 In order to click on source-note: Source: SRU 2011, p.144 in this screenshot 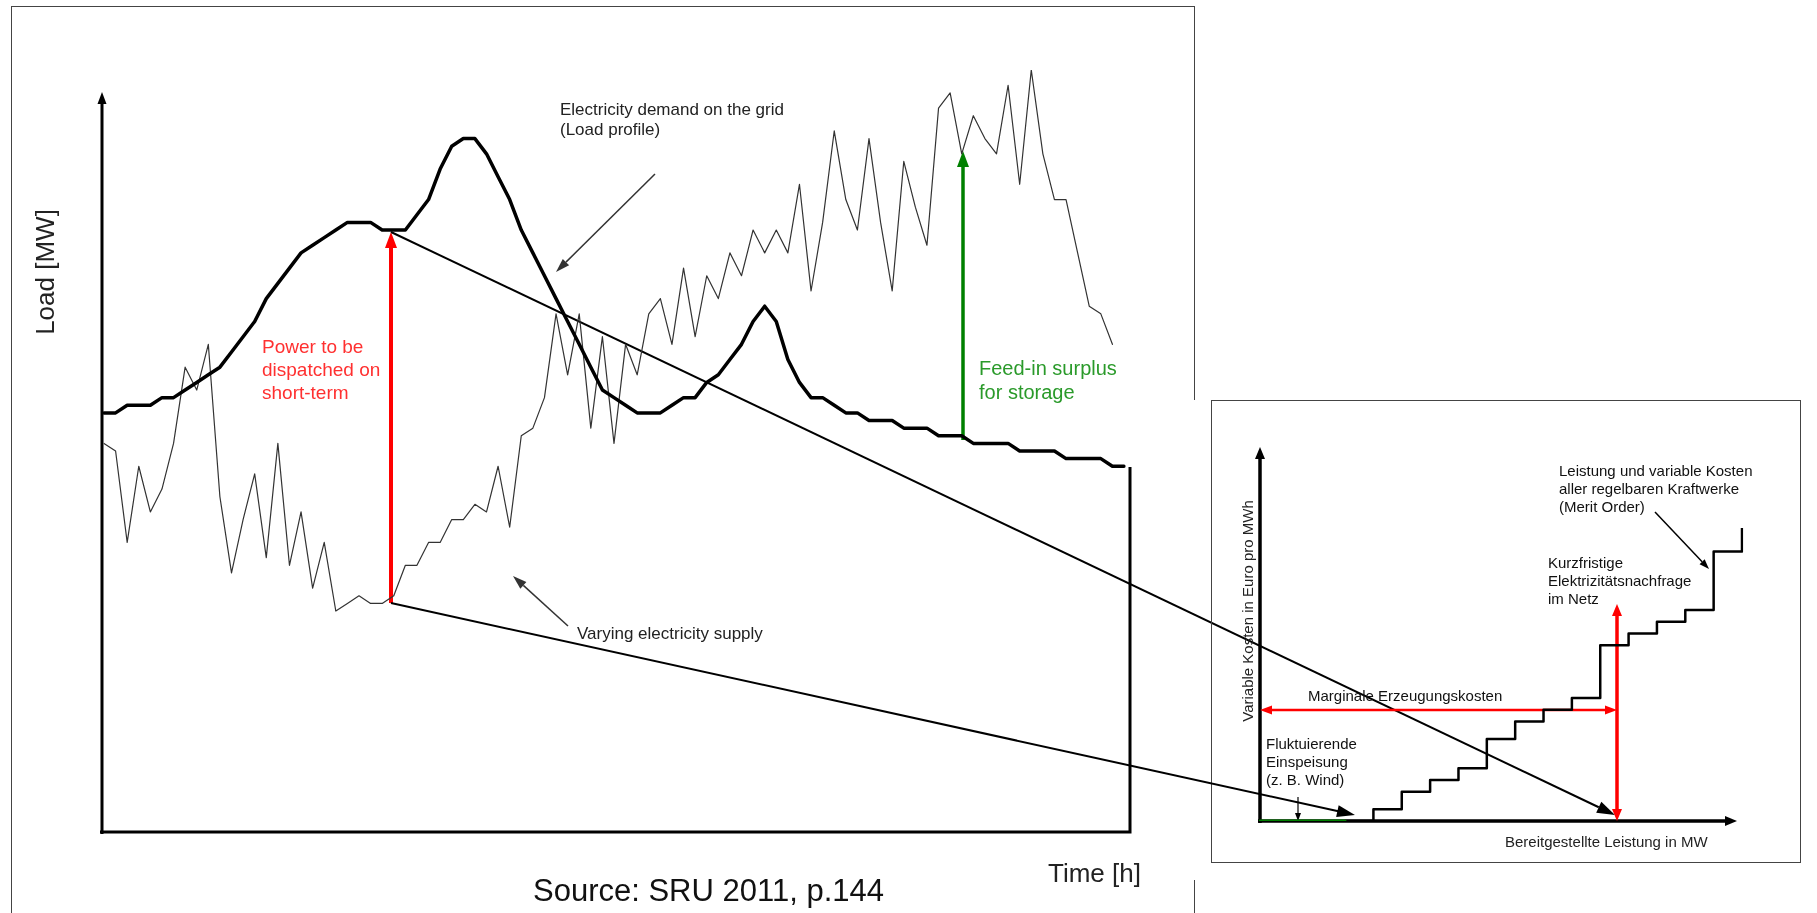, I will do `click(708, 891)`.